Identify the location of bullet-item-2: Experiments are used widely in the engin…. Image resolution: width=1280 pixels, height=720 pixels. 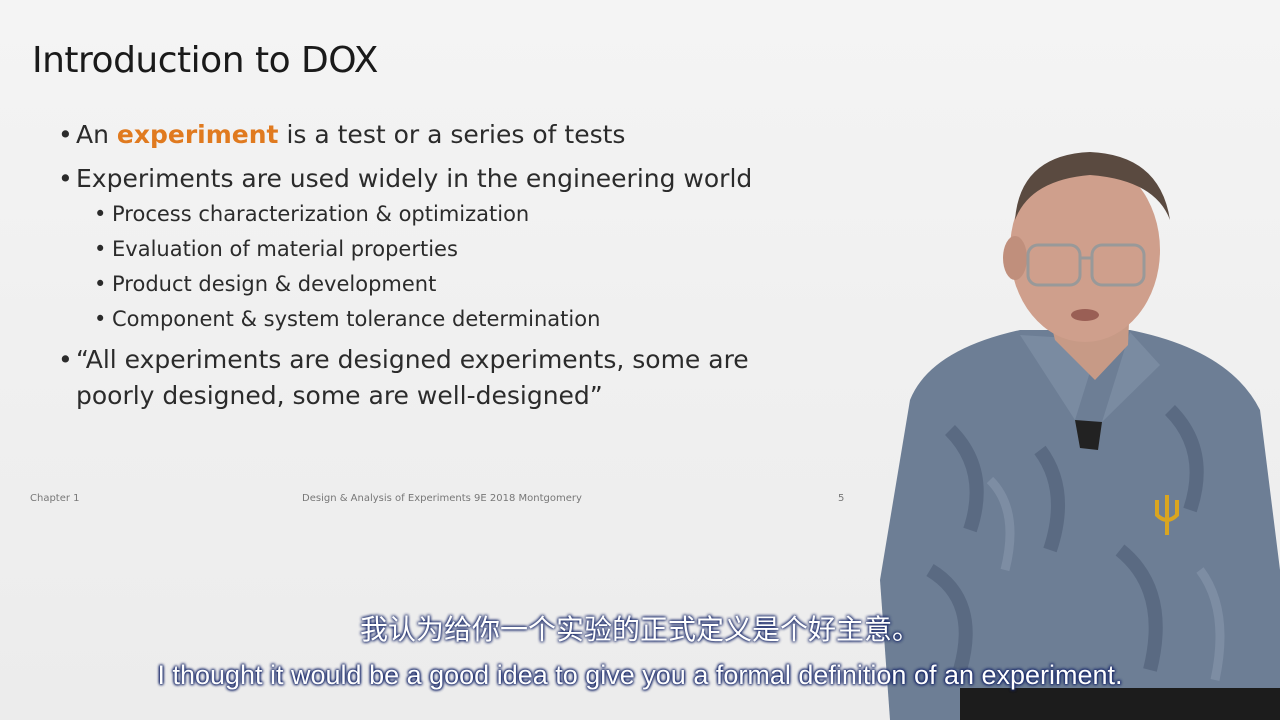
(438, 179).